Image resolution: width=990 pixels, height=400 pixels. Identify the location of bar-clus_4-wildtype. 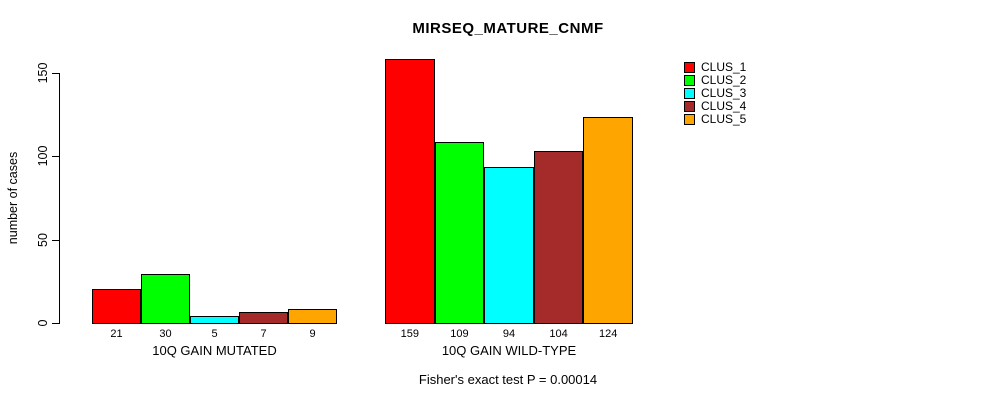
(558, 237).